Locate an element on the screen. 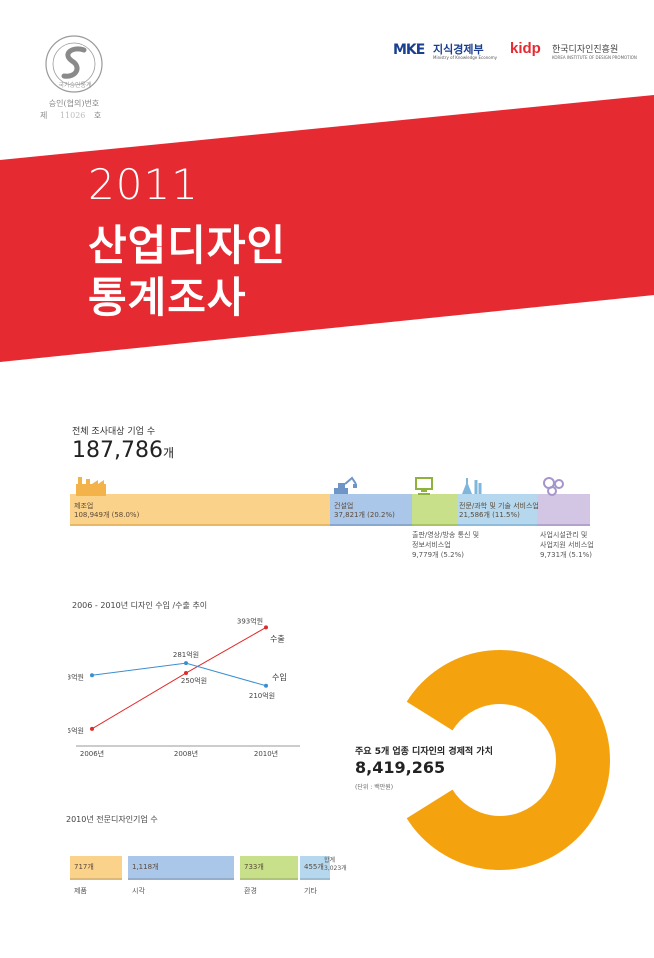 Image resolution: width=654 pixels, height=958 pixels. mke-mark: MKE is located at coordinates (409, 50).